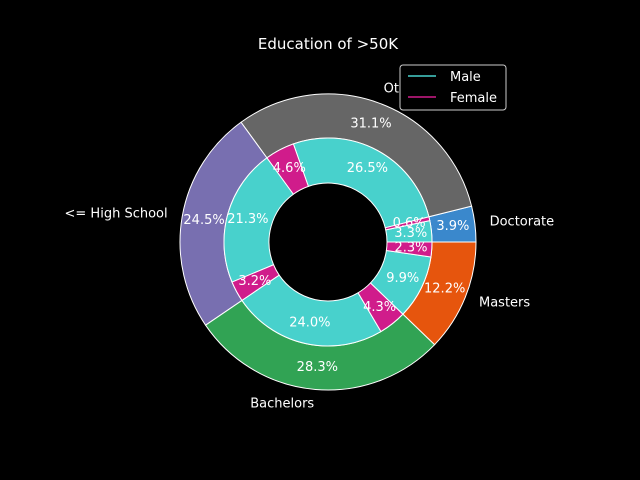  I want to click on legend: Male Female, so click(453, 87).